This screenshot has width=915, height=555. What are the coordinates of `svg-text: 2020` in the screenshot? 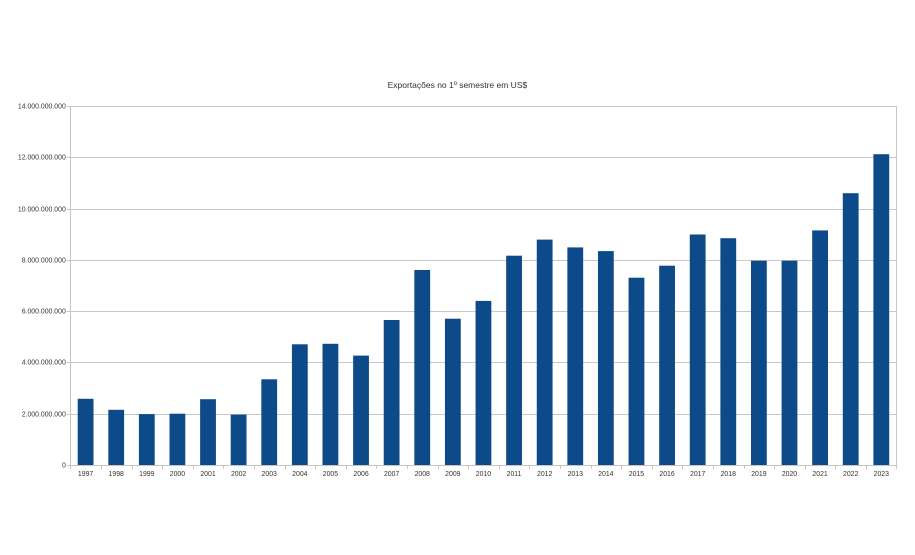 It's located at (789, 474).